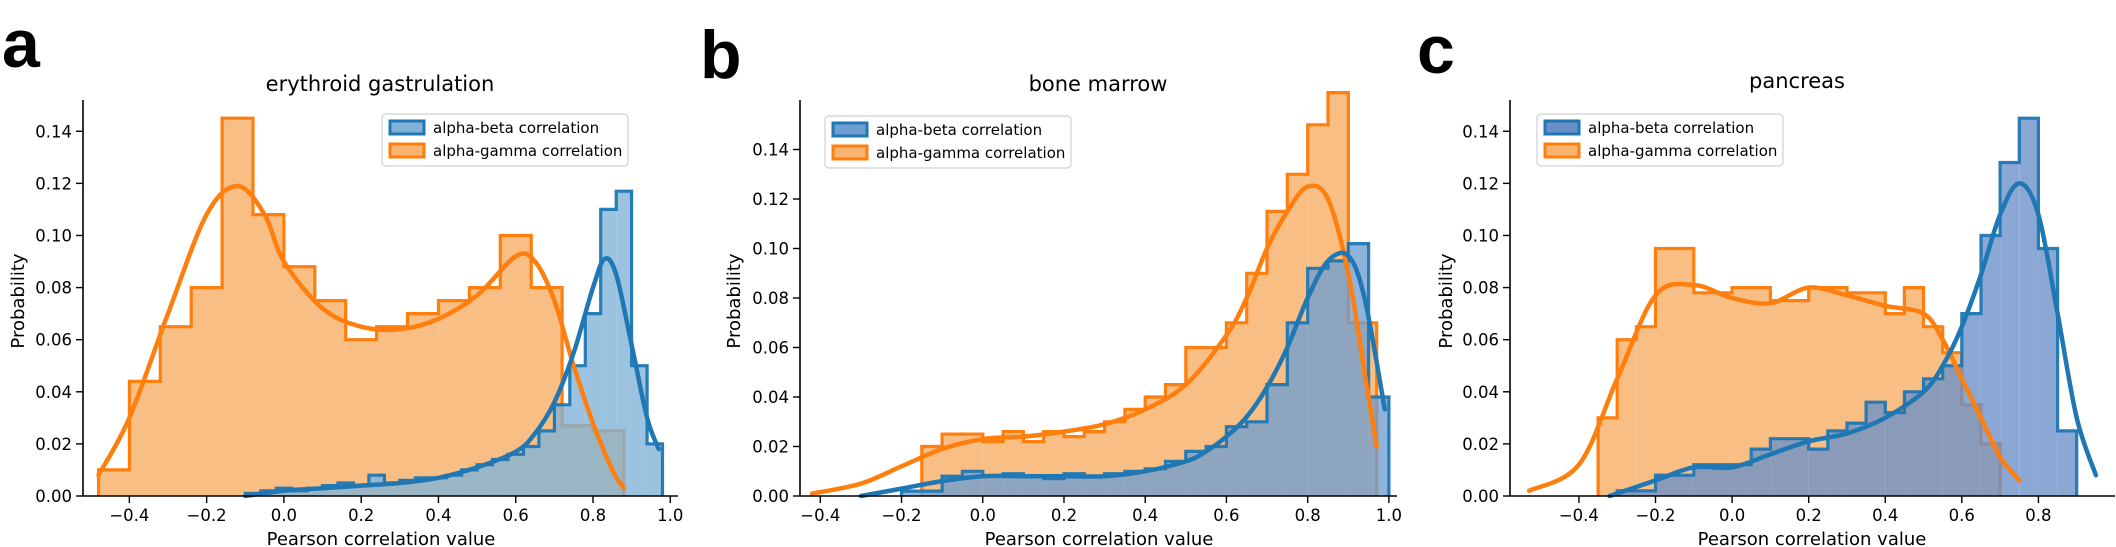 This screenshot has width=2116, height=547. I want to click on x-tick-label-c: −0.4, so click(1579, 515).